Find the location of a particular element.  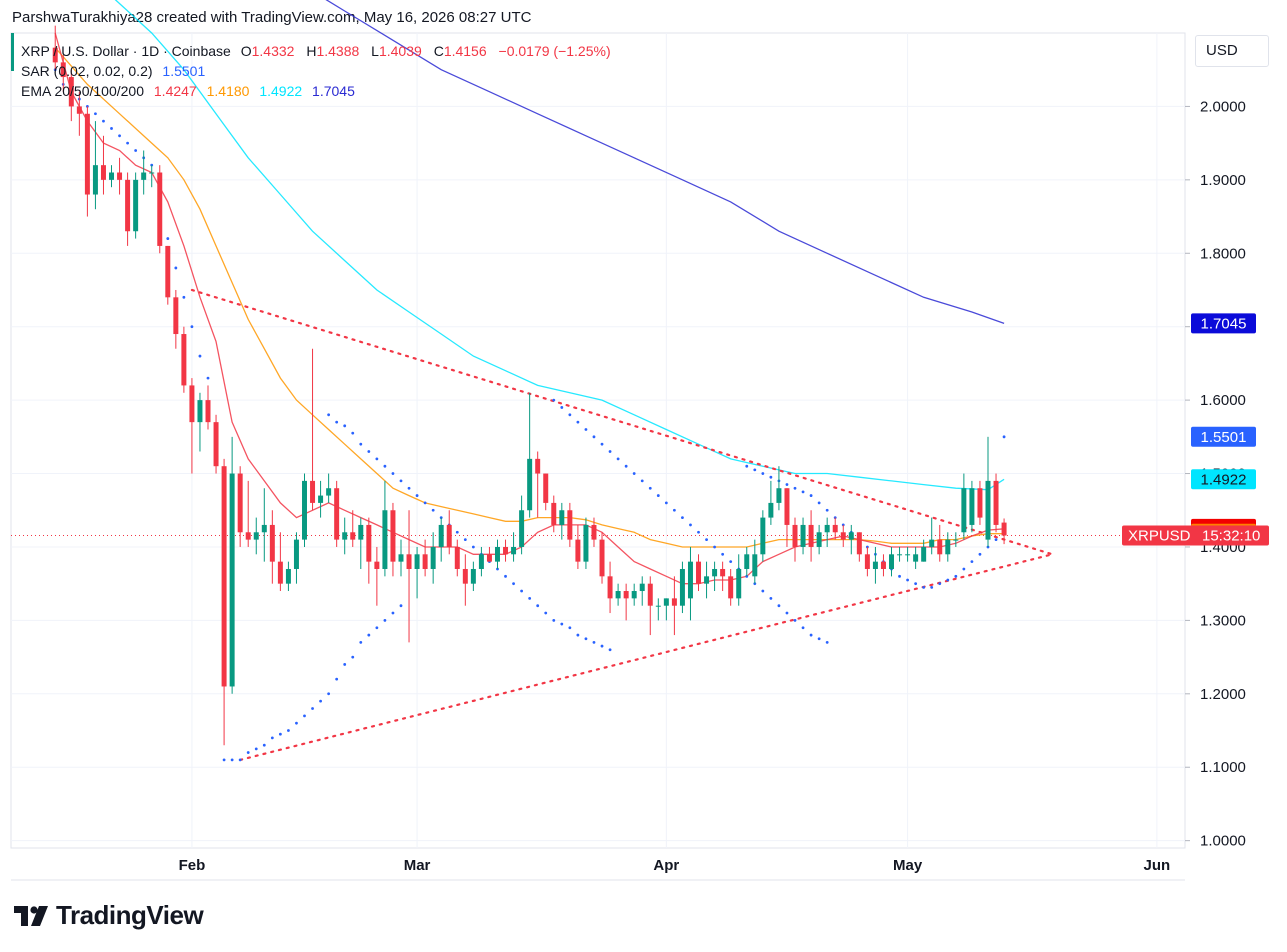

price-badge-label: 1.7045 is located at coordinates (1224, 323).